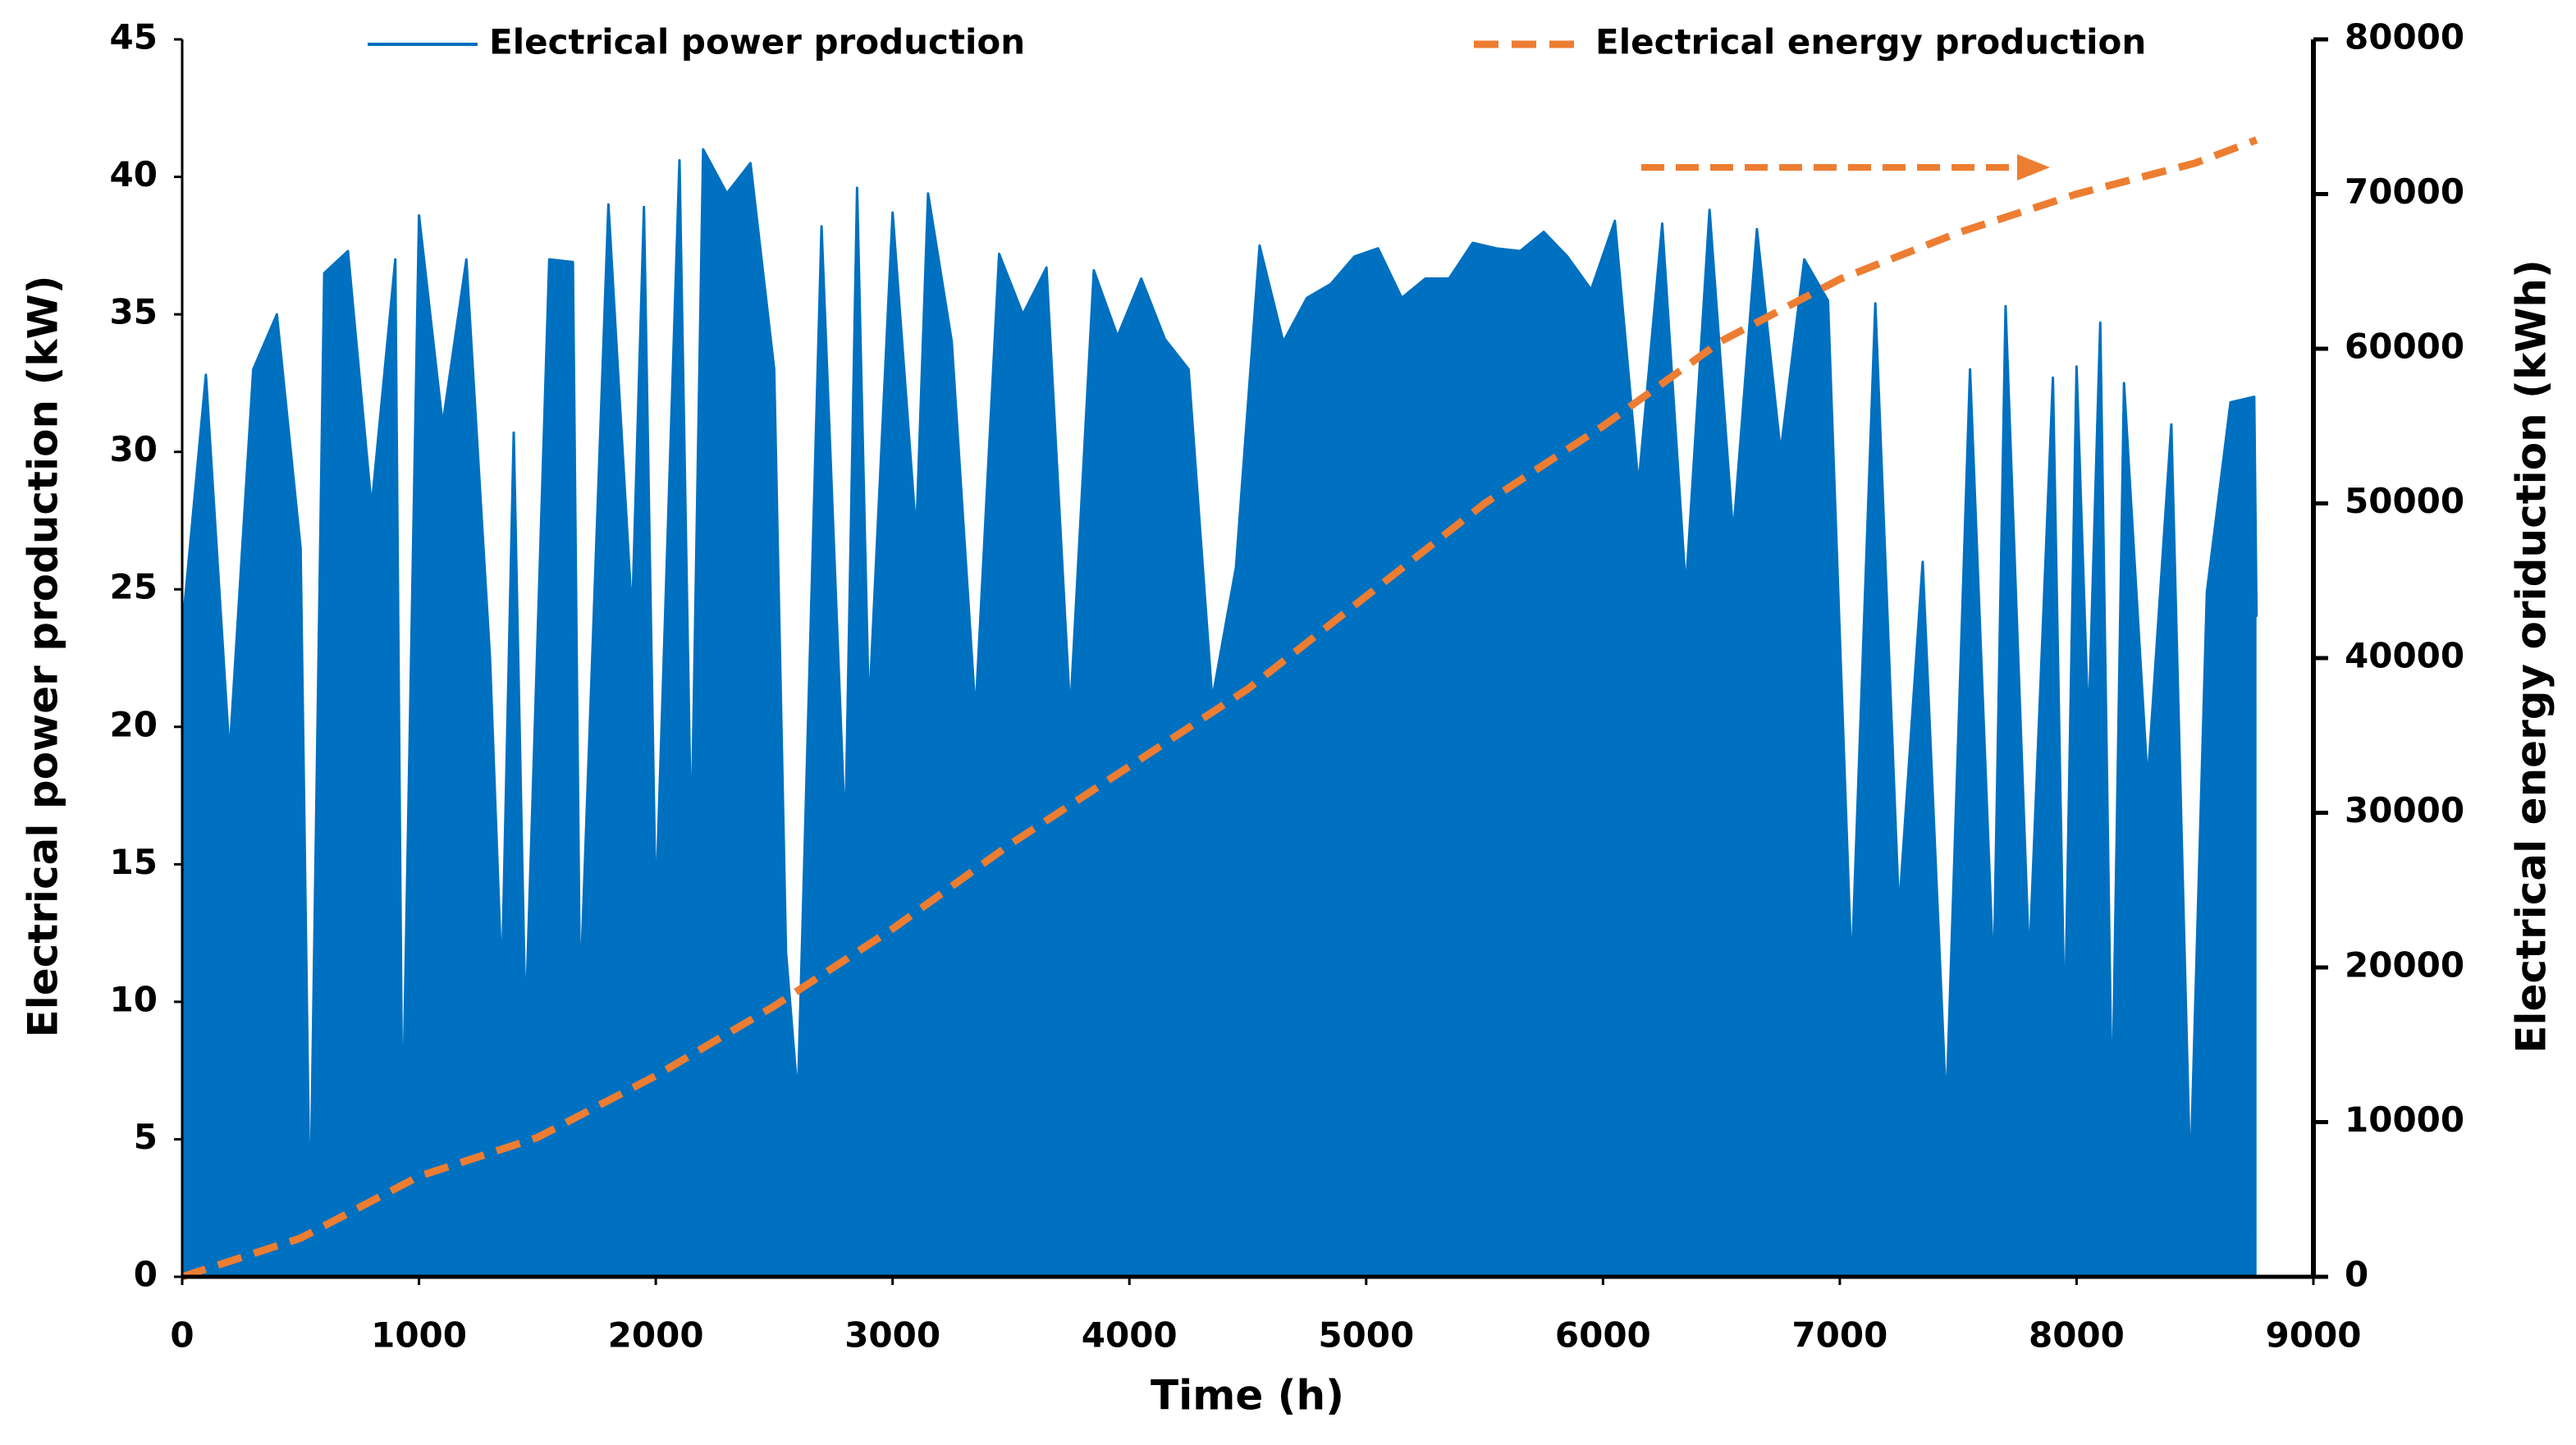  What do you see at coordinates (1839, 1335) in the screenshot?
I see `x-tick-label: 7000` at bounding box center [1839, 1335].